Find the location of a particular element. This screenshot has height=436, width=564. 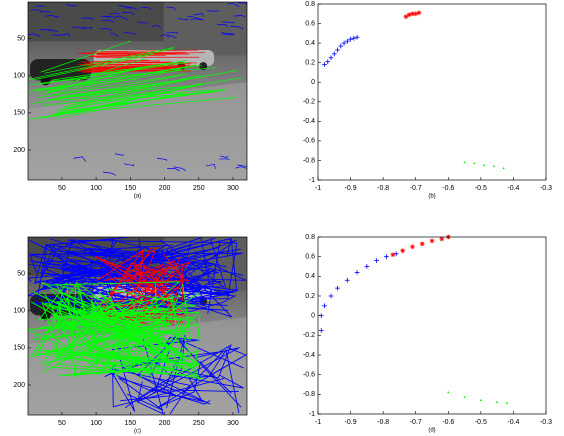

x-tick-label: 250 is located at coordinates (199, 188).